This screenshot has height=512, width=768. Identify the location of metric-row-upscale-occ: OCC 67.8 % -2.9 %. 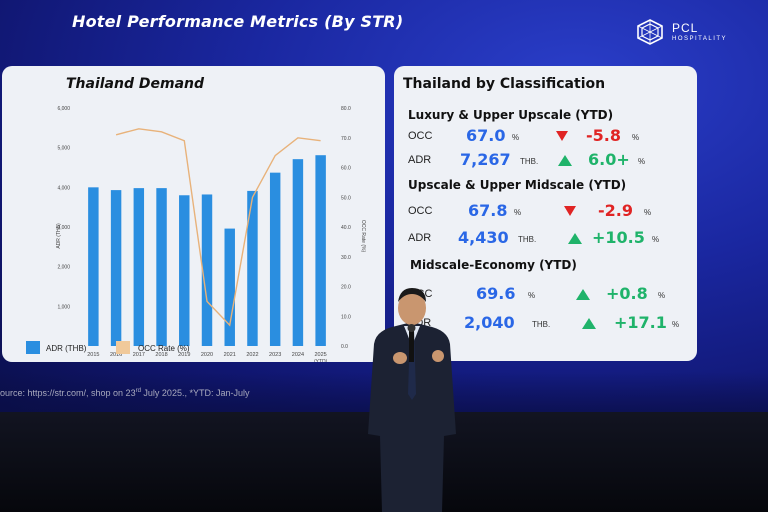
(552, 212).